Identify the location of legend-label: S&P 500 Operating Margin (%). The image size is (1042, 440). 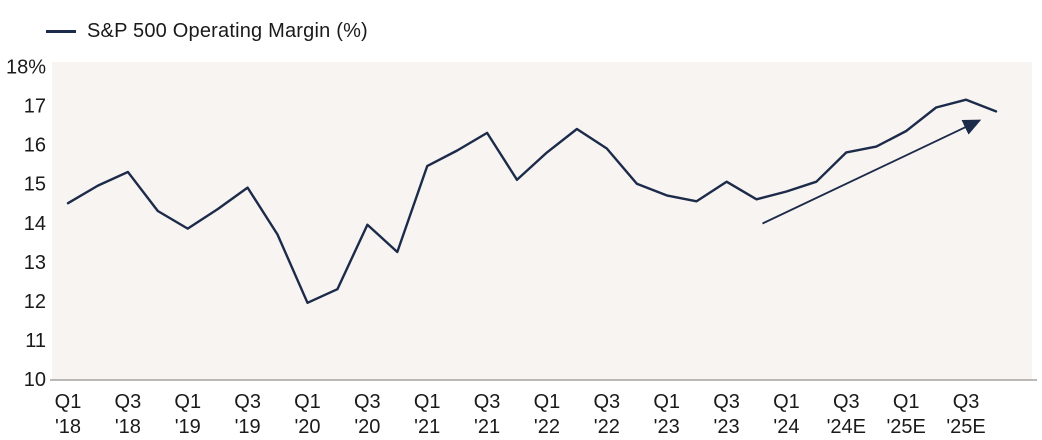
(227, 31).